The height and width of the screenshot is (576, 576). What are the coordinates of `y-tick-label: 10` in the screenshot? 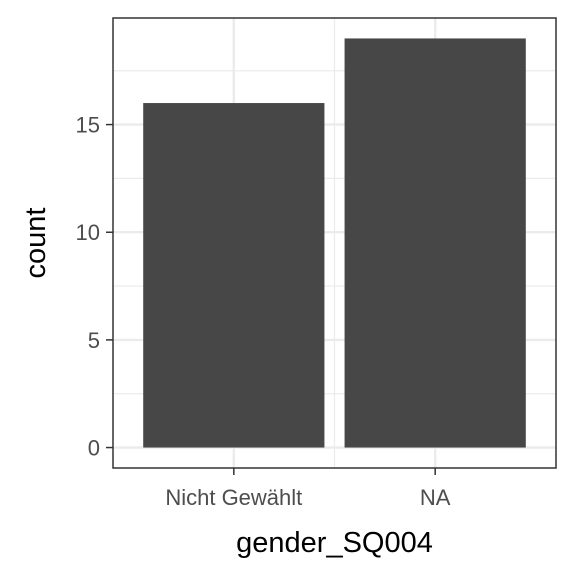 It's located at (88, 232).